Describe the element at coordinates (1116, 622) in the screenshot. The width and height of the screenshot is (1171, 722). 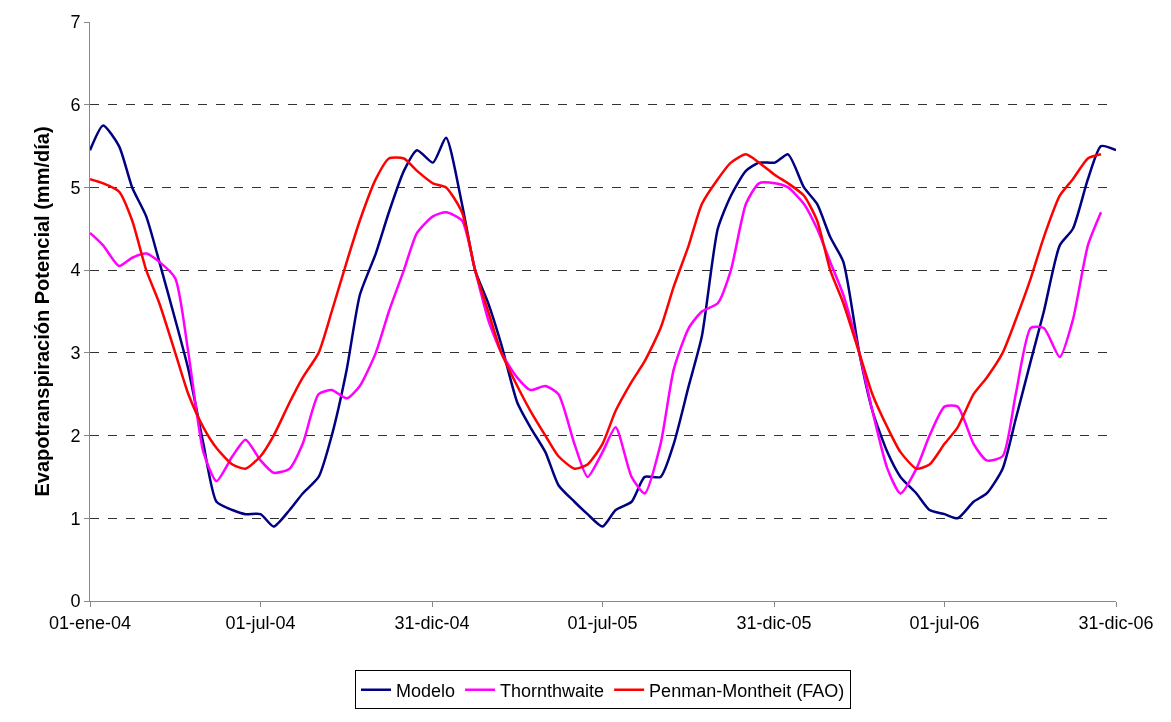
I see `x-tick-label: 31-dic-06` at that location.